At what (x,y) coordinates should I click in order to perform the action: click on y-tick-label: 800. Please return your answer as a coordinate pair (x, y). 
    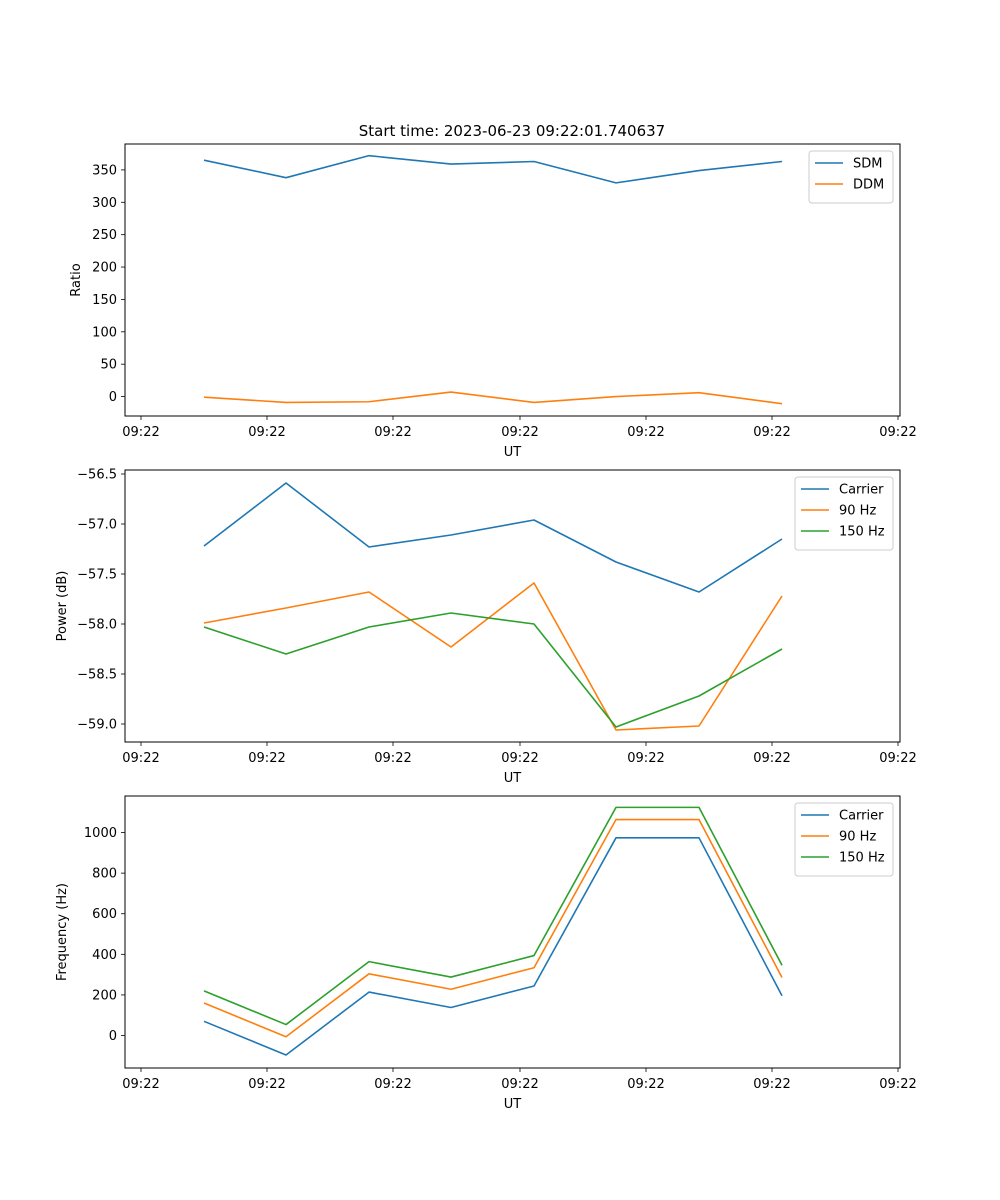
    Looking at the image, I should click on (104, 874).